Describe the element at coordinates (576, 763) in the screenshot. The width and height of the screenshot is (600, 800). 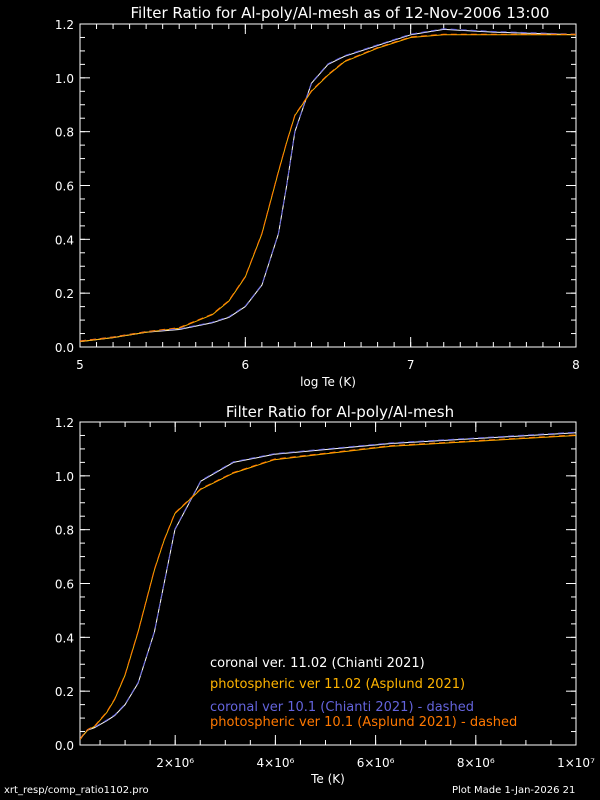
I see `x-tick-label: 1×10⁷` at that location.